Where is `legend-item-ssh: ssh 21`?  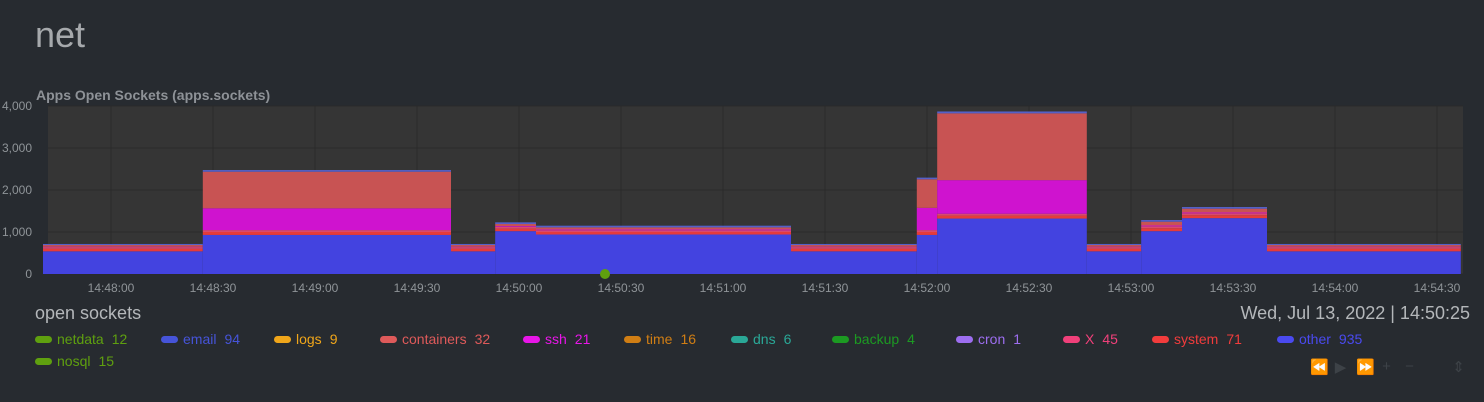 legend-item-ssh: ssh 21 is located at coordinates (556, 339).